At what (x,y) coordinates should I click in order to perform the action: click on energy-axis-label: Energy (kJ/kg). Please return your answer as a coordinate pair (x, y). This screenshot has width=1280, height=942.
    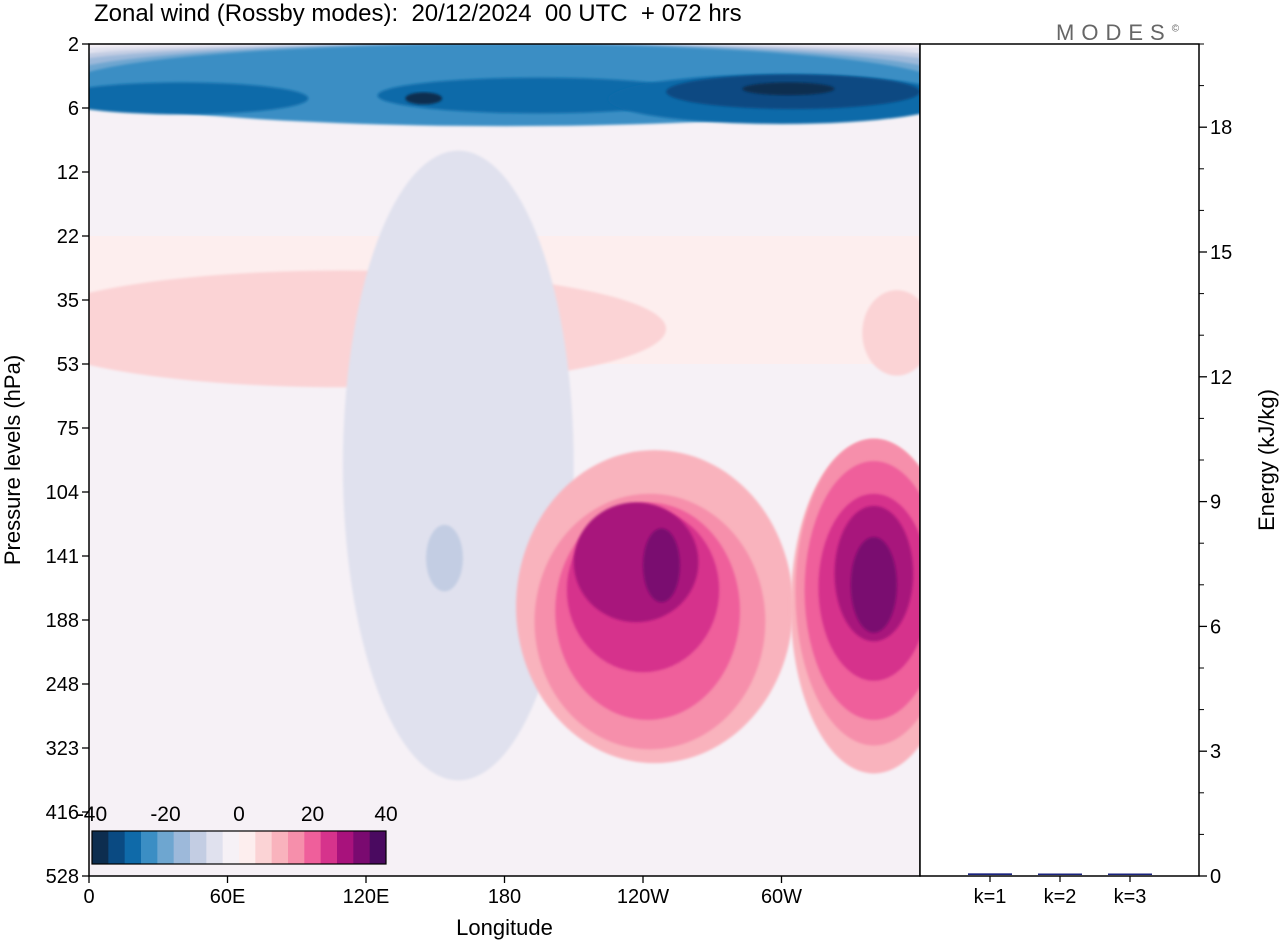
    Looking at the image, I should click on (1266, 460).